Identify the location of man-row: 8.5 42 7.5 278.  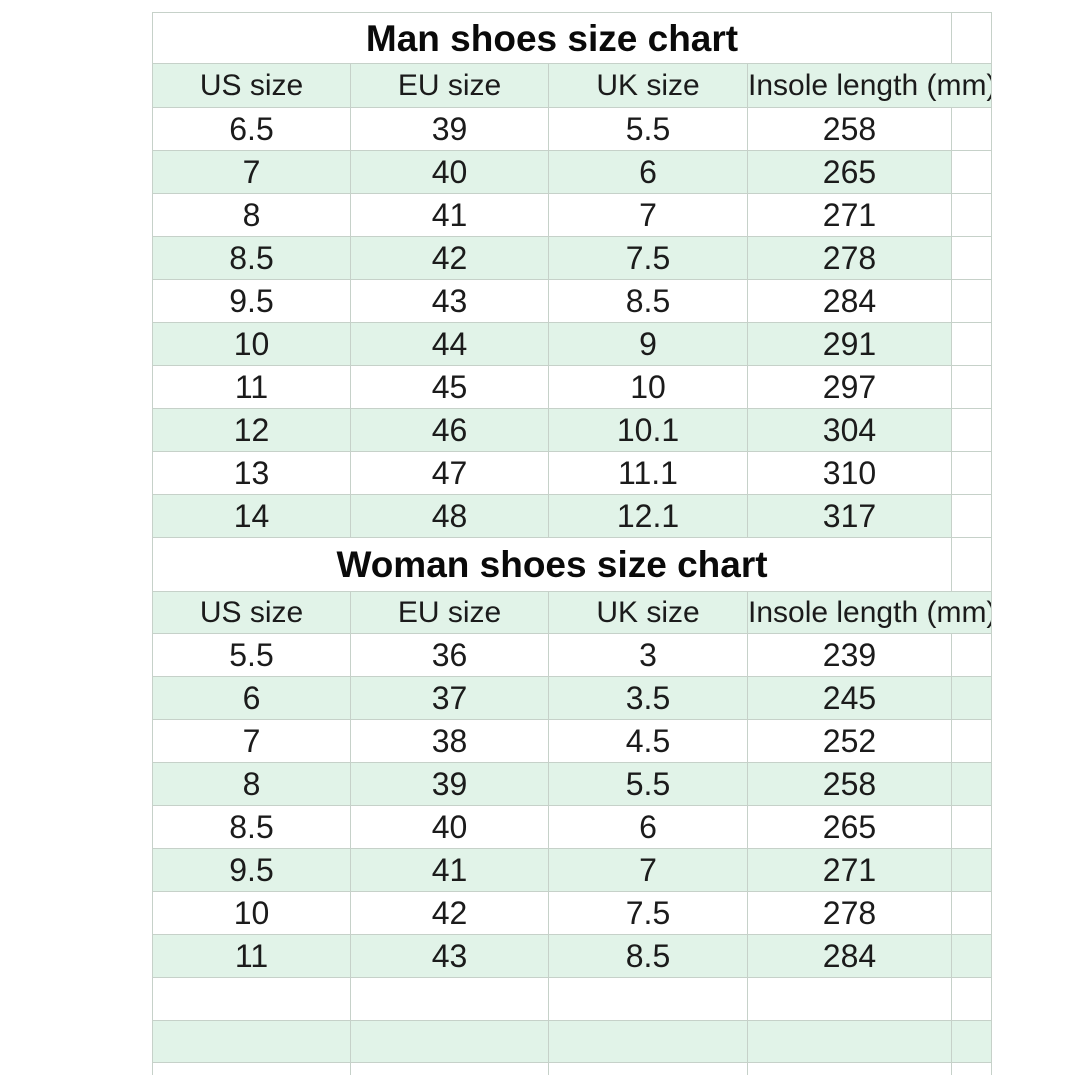
(572, 258).